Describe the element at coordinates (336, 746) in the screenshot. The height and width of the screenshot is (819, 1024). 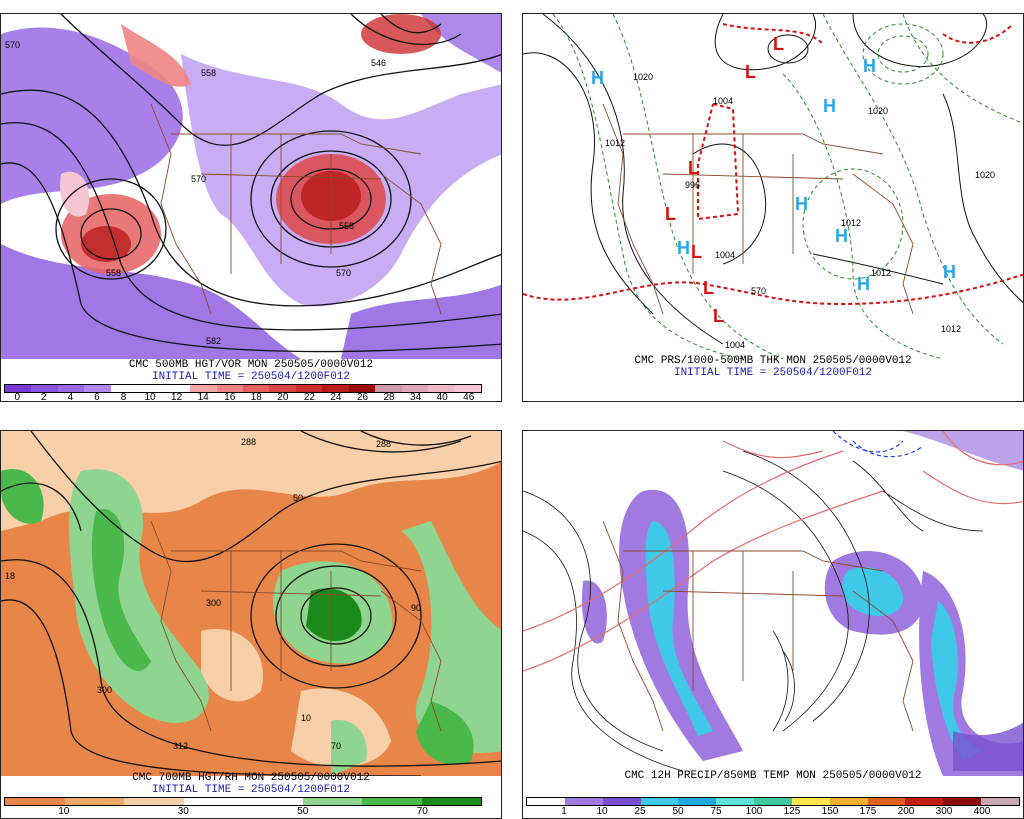
I see `contour-label: 70` at that location.